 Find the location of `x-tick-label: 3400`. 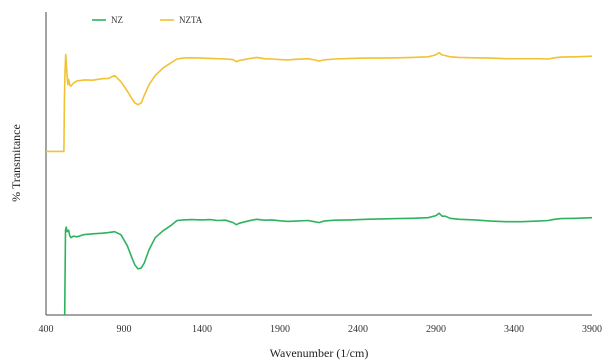

x-tick-label: 3400 is located at coordinates (514, 329).